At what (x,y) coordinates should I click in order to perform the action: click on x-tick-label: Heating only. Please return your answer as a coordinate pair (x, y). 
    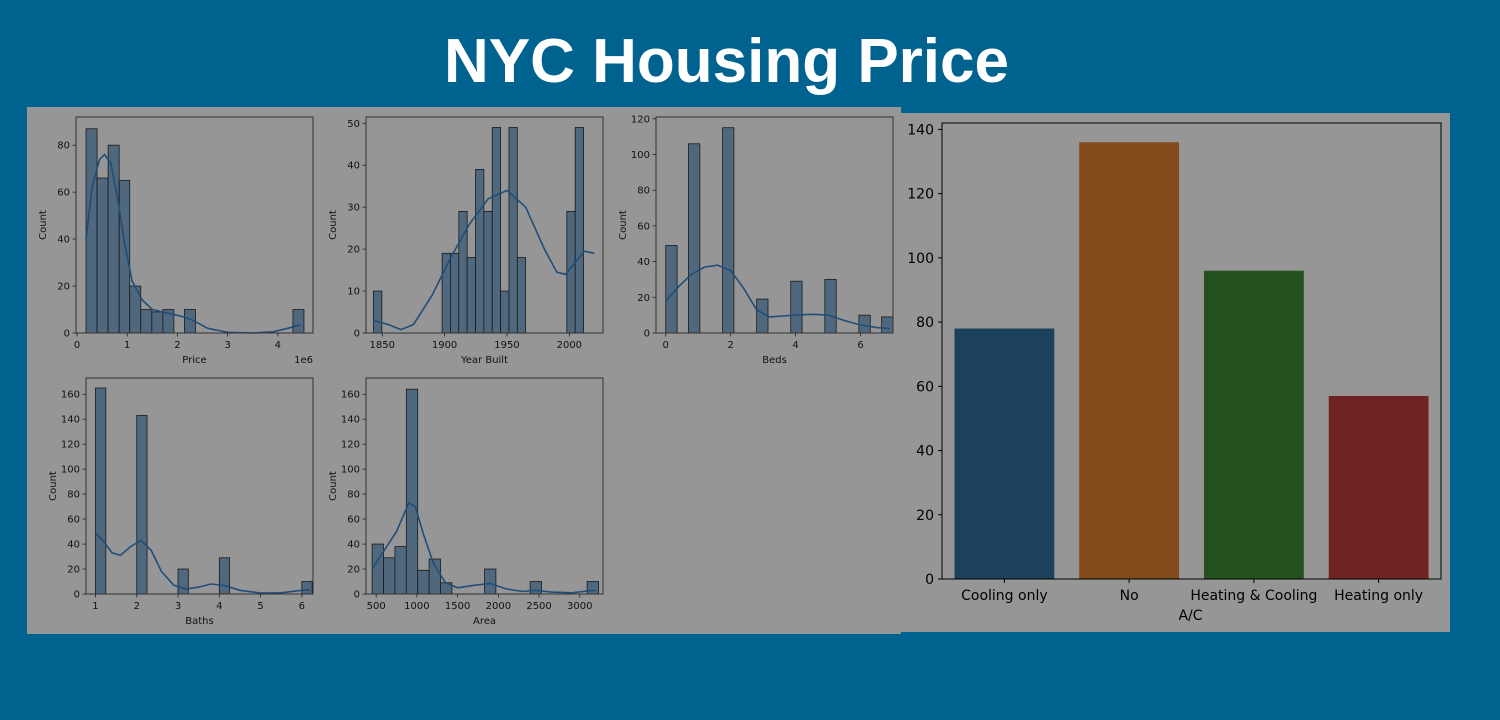
    Looking at the image, I should click on (1378, 596).